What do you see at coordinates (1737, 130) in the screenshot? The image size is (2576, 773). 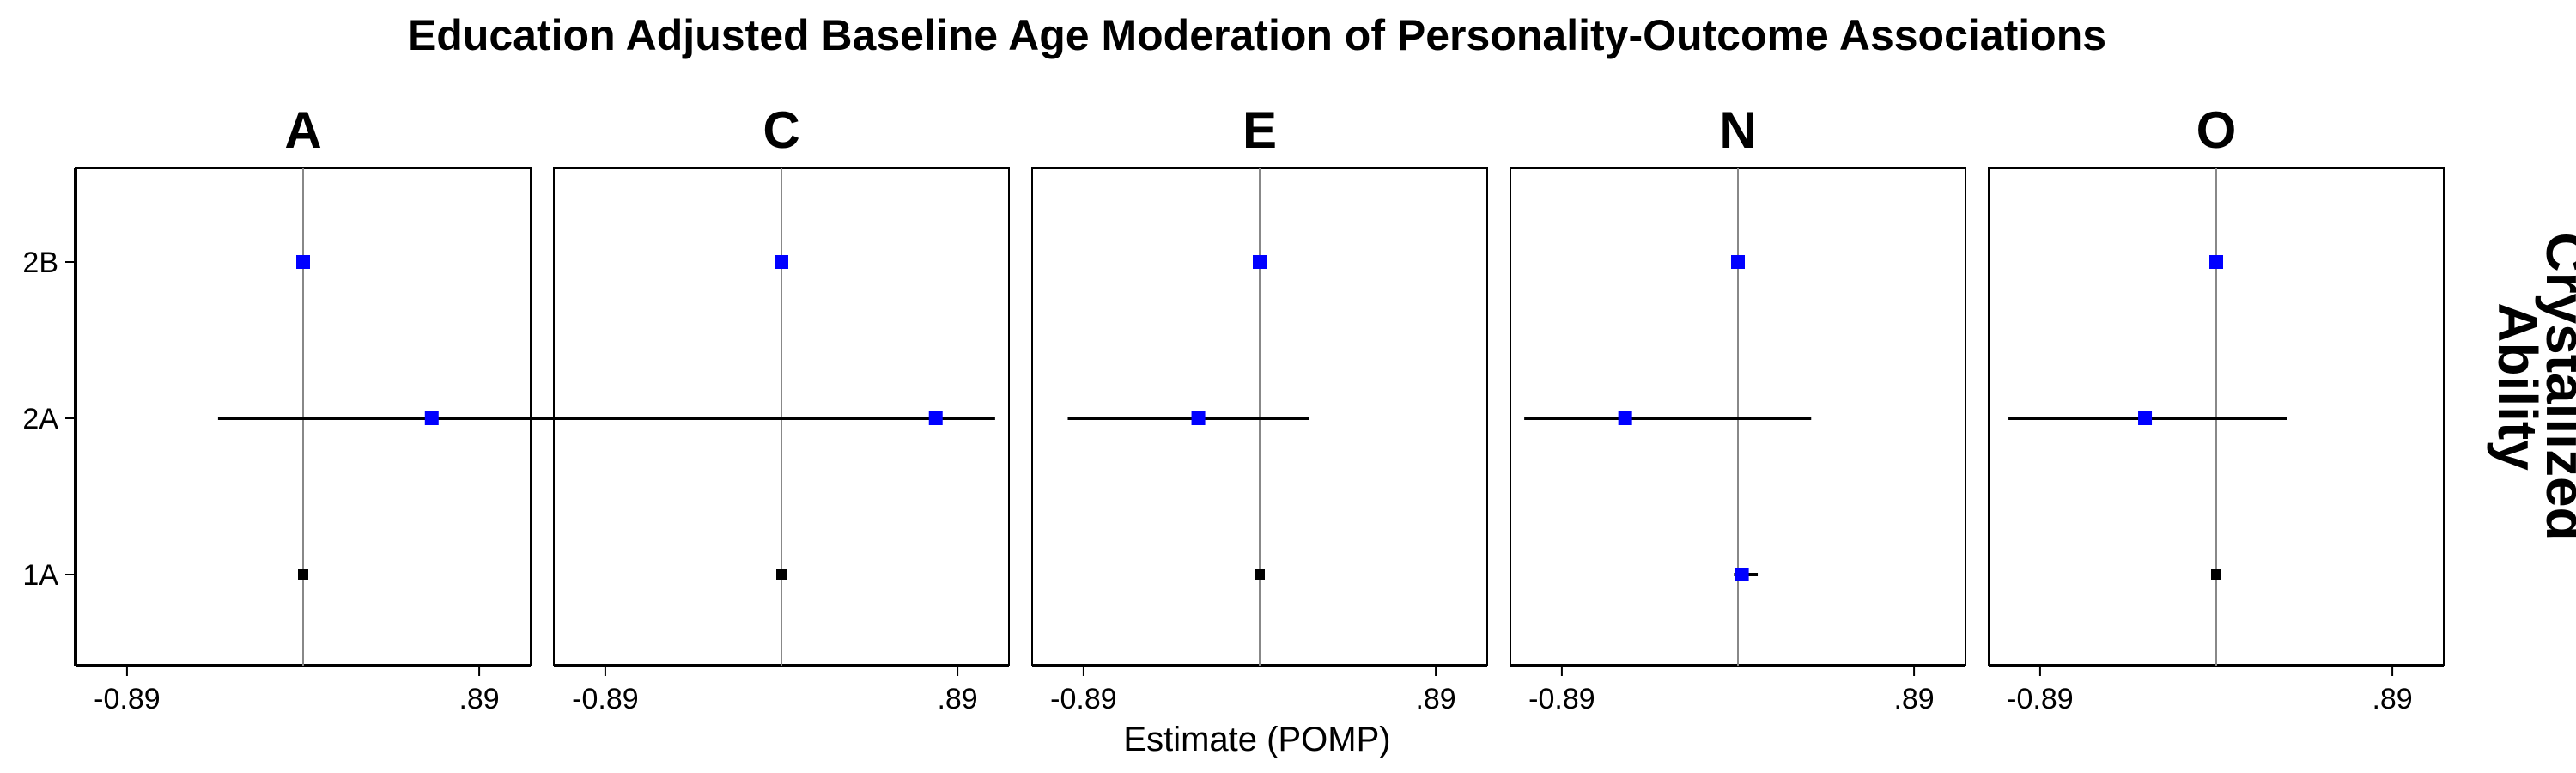 I see `facet-title: N` at bounding box center [1737, 130].